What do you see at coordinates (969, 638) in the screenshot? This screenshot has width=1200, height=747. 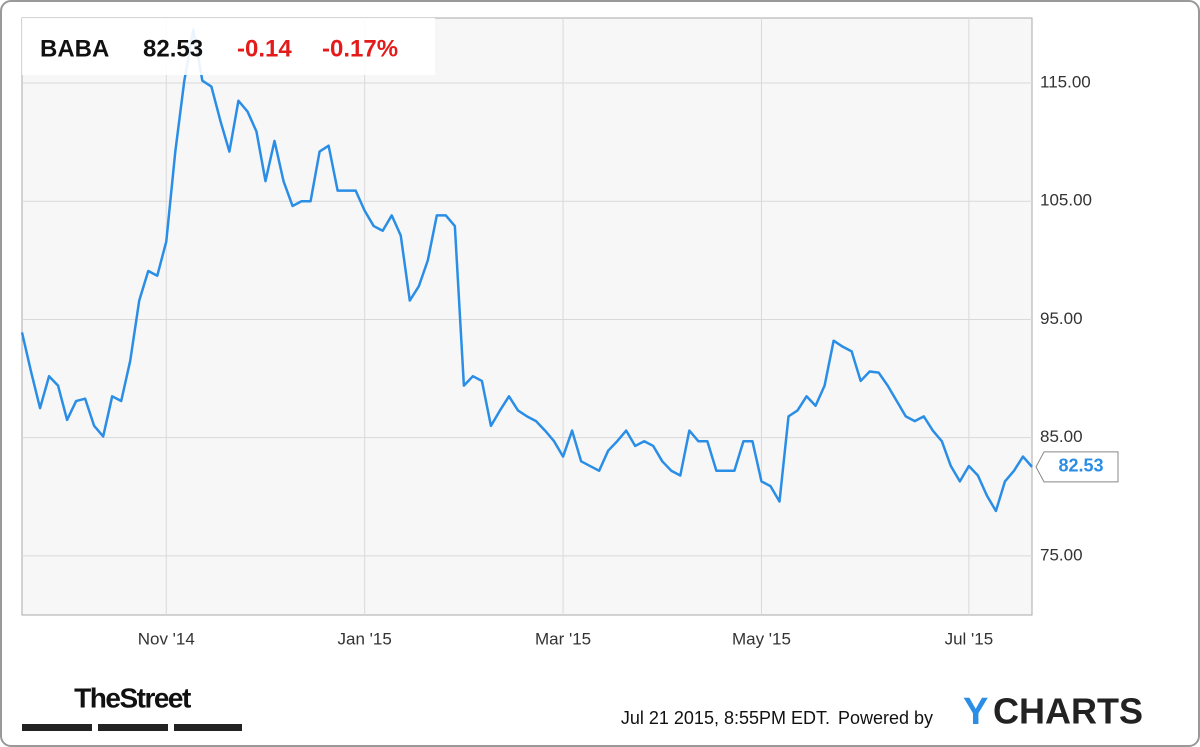 I see `x-tick-label: Jul '15` at bounding box center [969, 638].